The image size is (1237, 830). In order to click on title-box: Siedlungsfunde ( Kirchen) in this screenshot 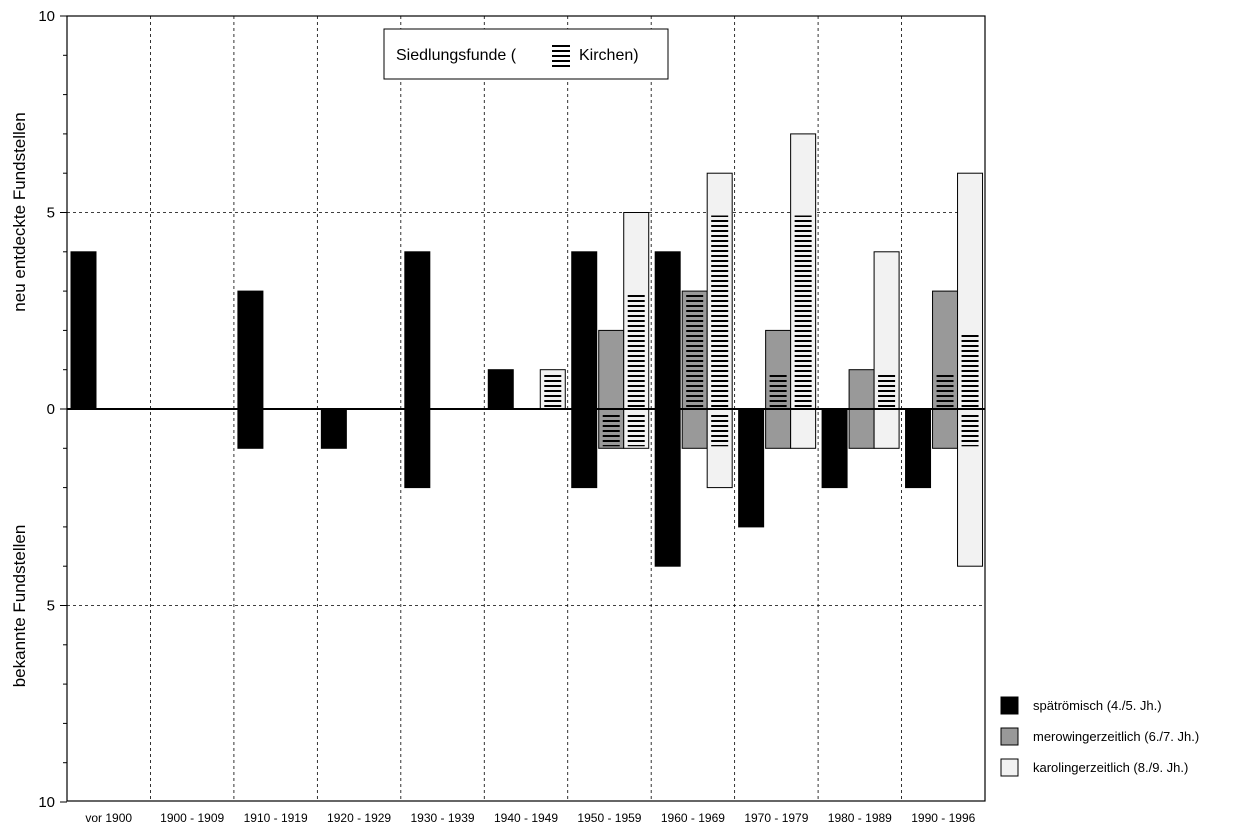, I will do `click(526, 54)`.